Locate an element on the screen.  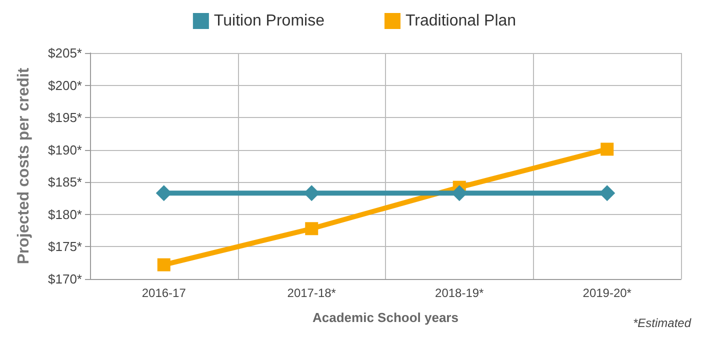
legend-label: Traditional Plan is located at coordinates (460, 21).